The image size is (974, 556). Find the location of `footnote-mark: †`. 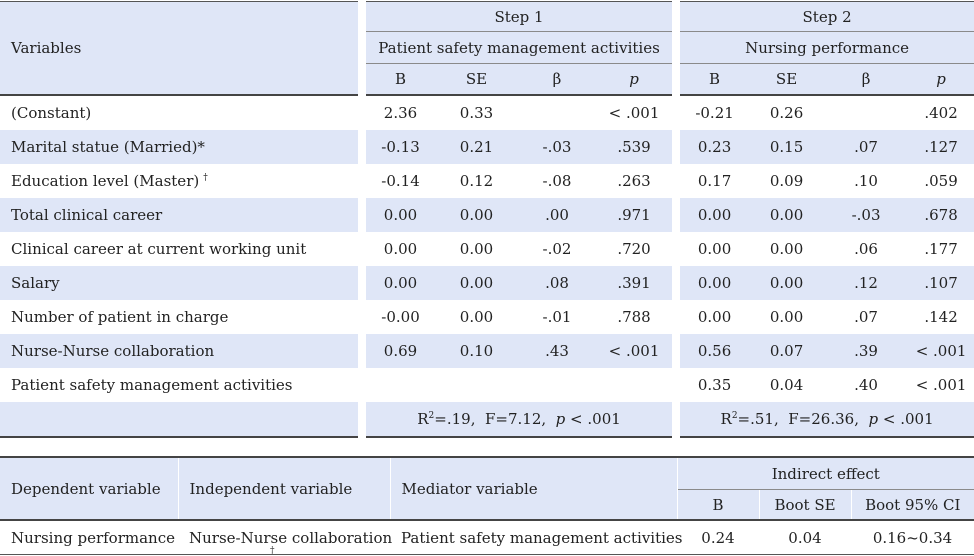

footnote-mark: † is located at coordinates (272, 551).